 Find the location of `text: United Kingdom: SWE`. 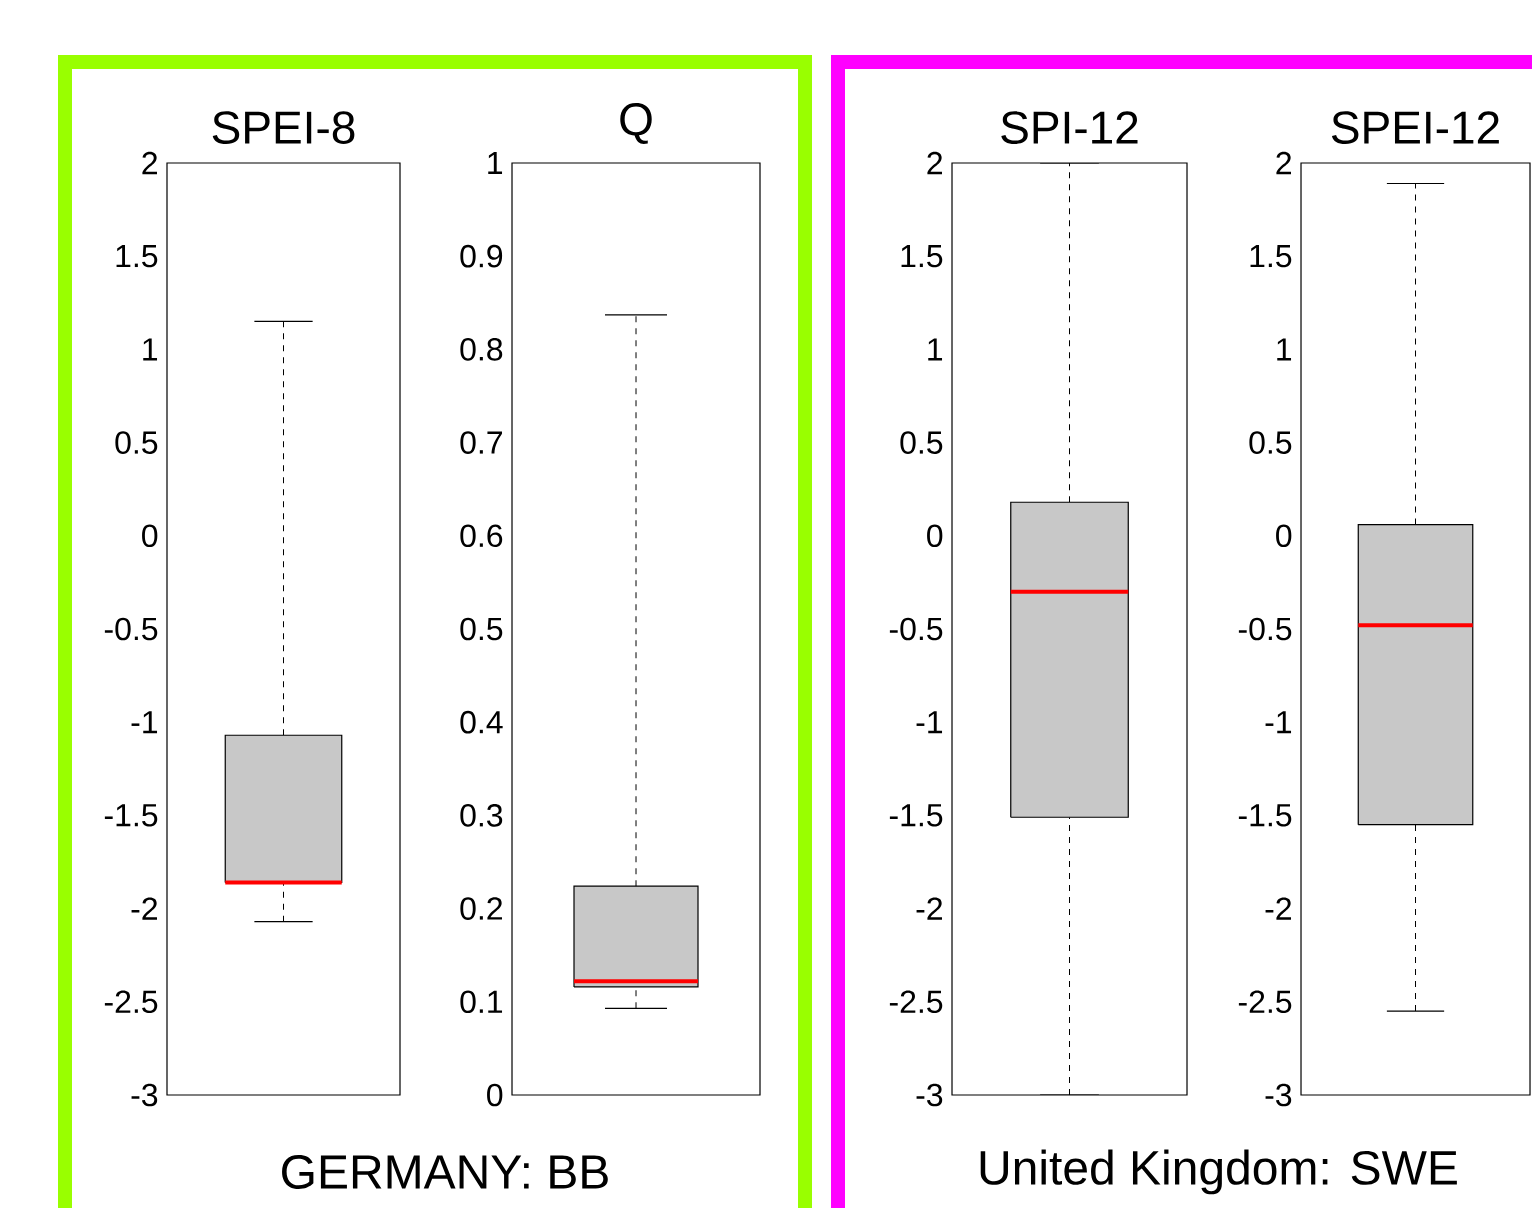

text: United Kingdom: SWE is located at coordinates (1218, 1172).